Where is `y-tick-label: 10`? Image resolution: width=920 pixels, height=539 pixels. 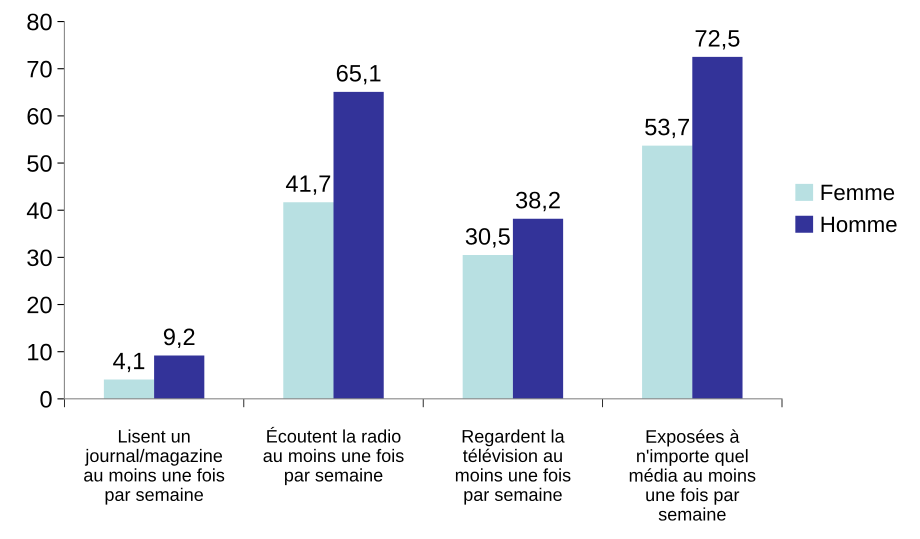 y-tick-label: 10 is located at coordinates (40, 352).